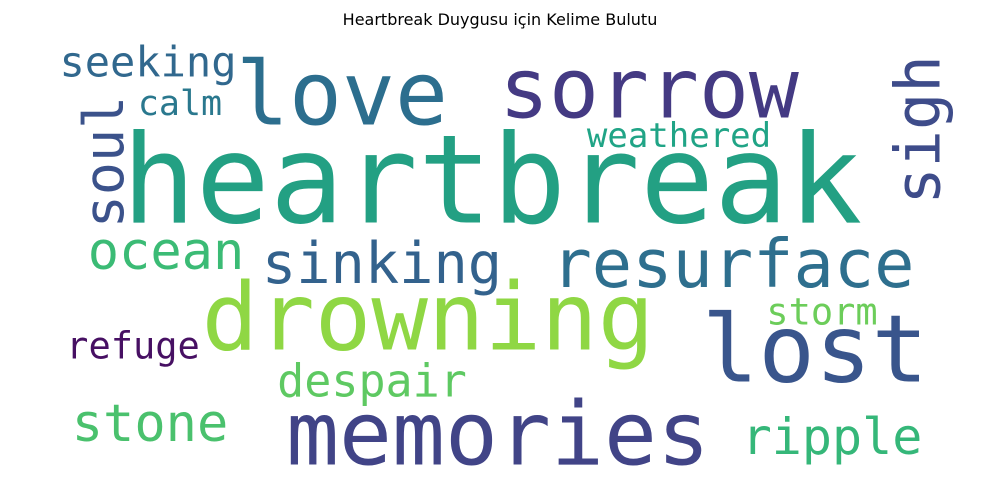 The image size is (1000, 500). Describe the element at coordinates (133, 346) in the screenshot. I see `word-refuge: refuge` at that location.